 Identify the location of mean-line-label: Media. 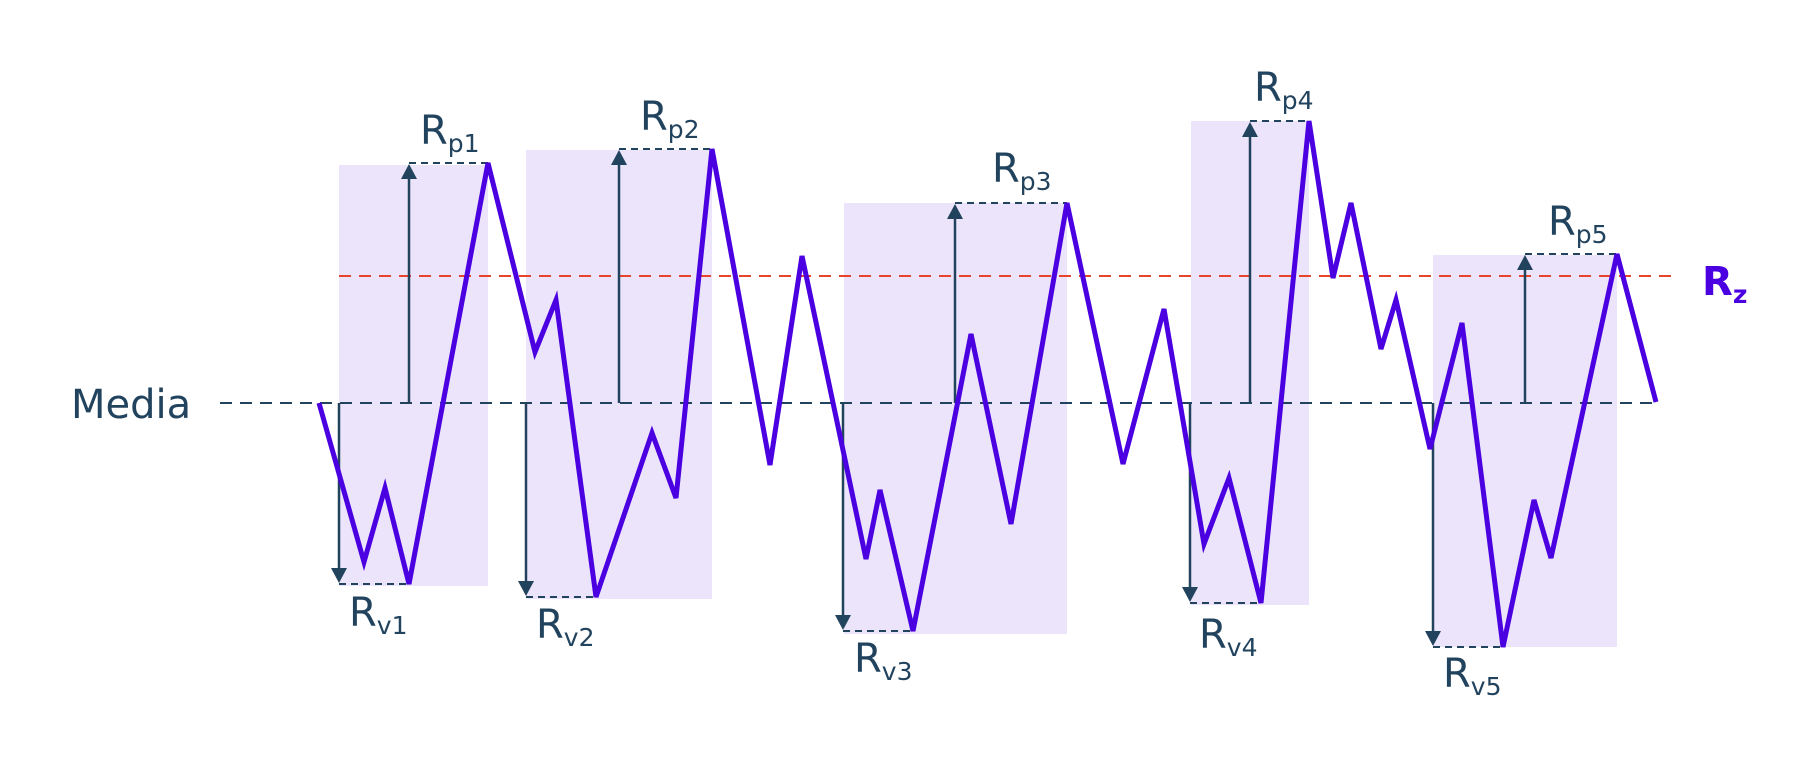
(131, 405).